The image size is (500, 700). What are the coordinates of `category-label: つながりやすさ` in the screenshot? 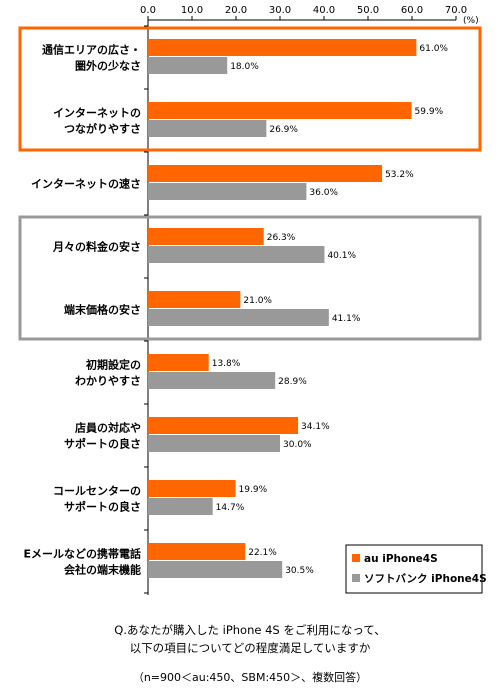 It's located at (102, 129).